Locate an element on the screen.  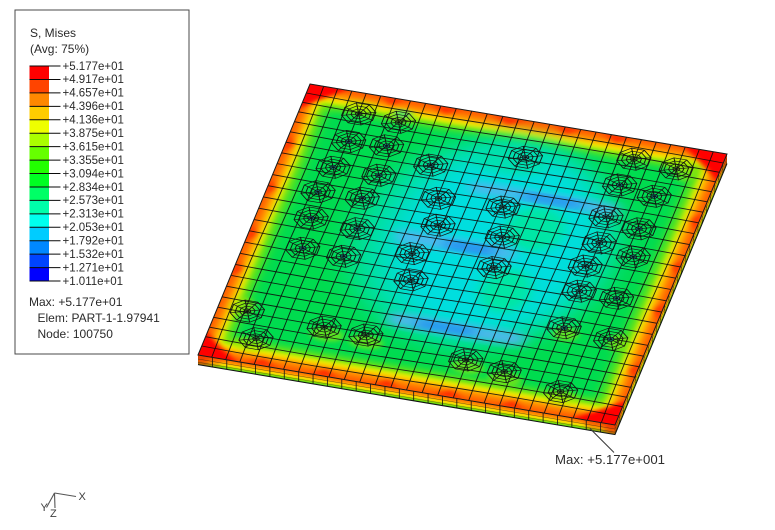
svg-text: Elem: PART-1-1.97941 is located at coordinates (99, 318).